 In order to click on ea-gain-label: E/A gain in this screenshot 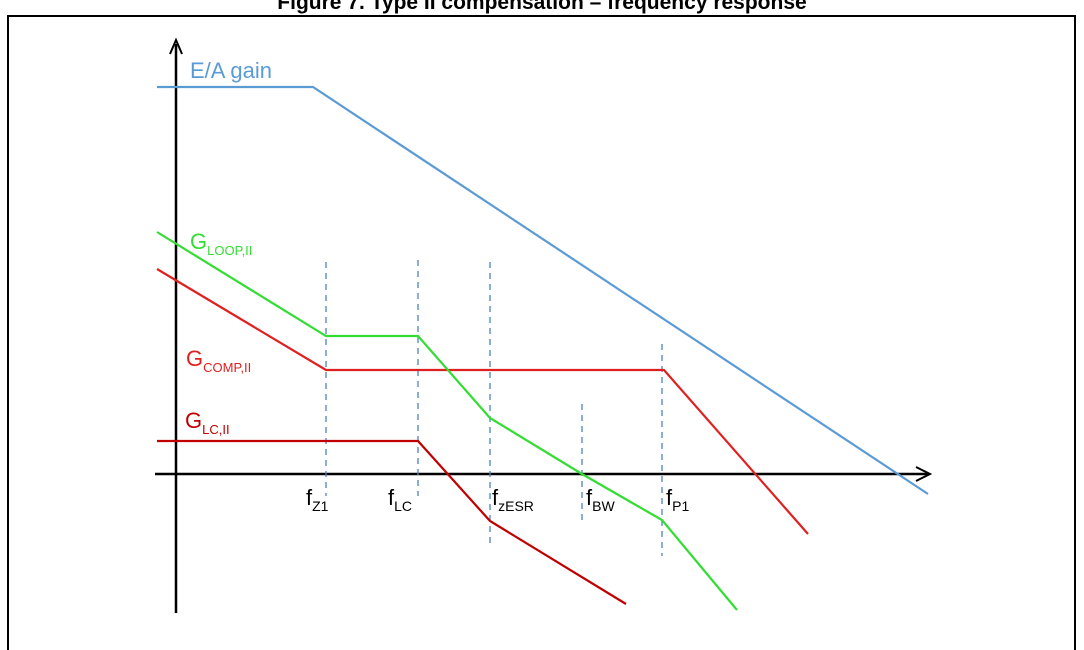, I will do `click(231, 70)`.